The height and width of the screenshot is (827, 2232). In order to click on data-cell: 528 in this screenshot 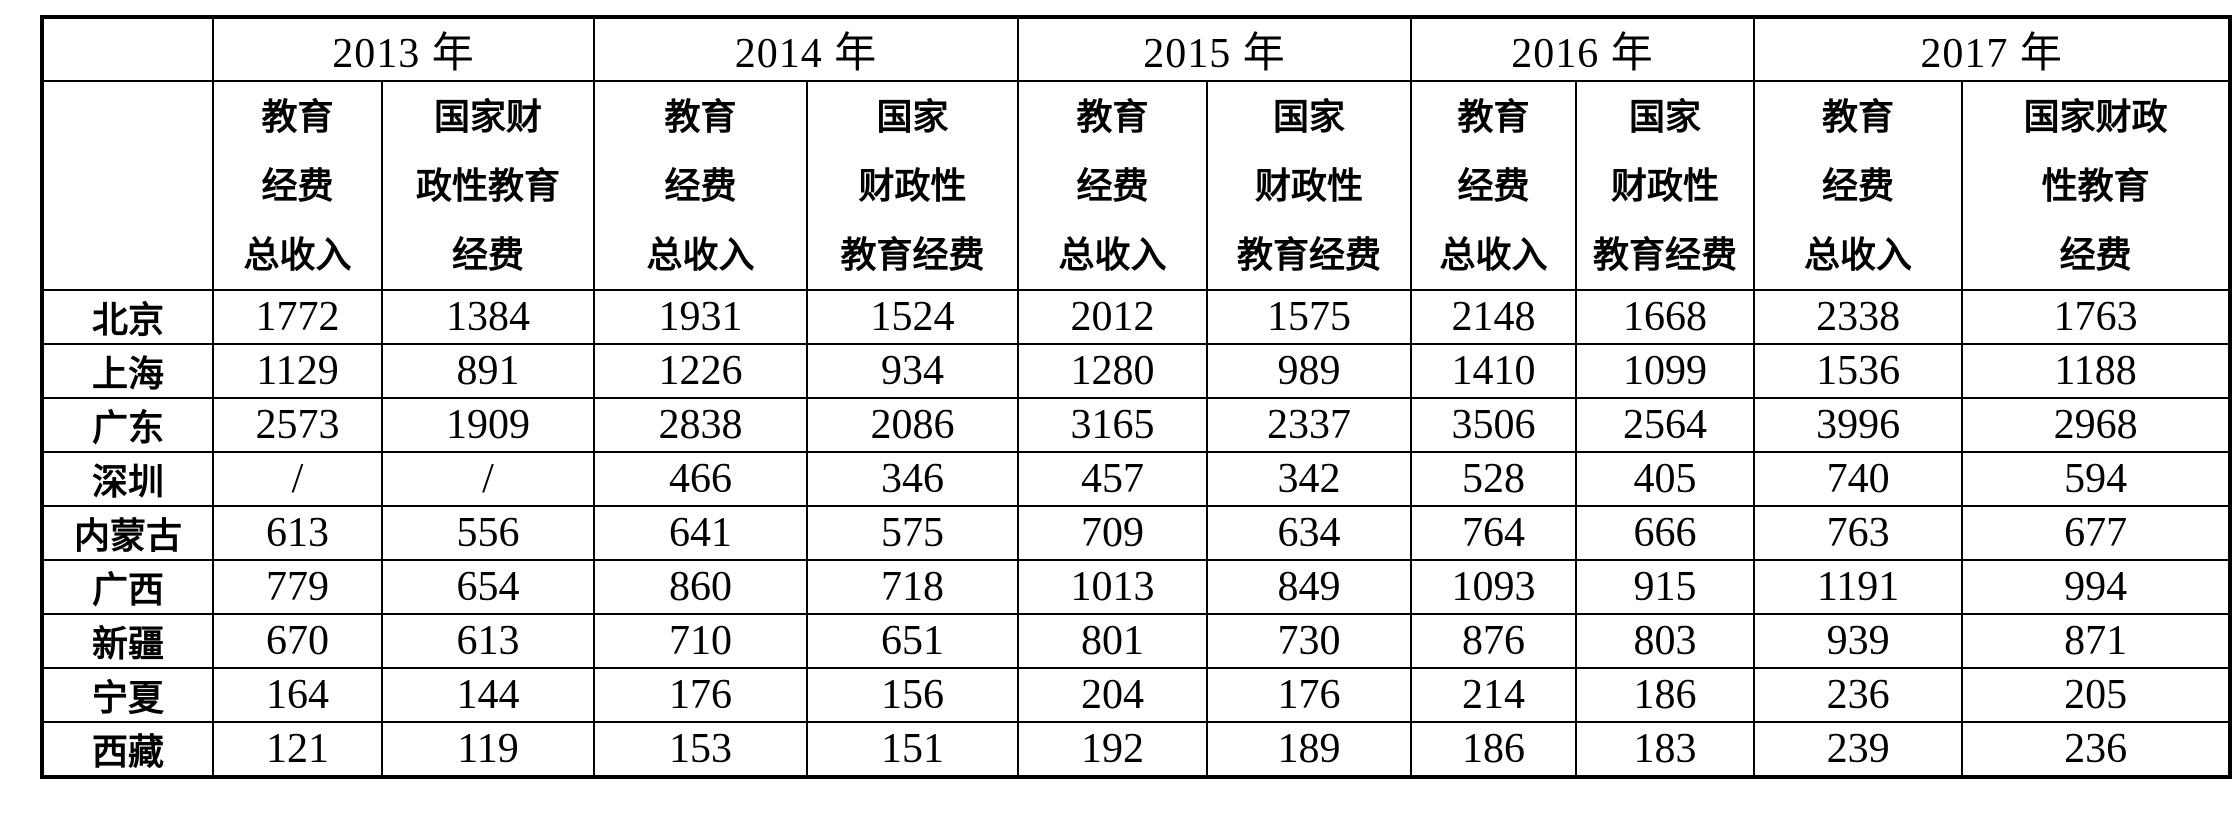, I will do `click(1494, 479)`.